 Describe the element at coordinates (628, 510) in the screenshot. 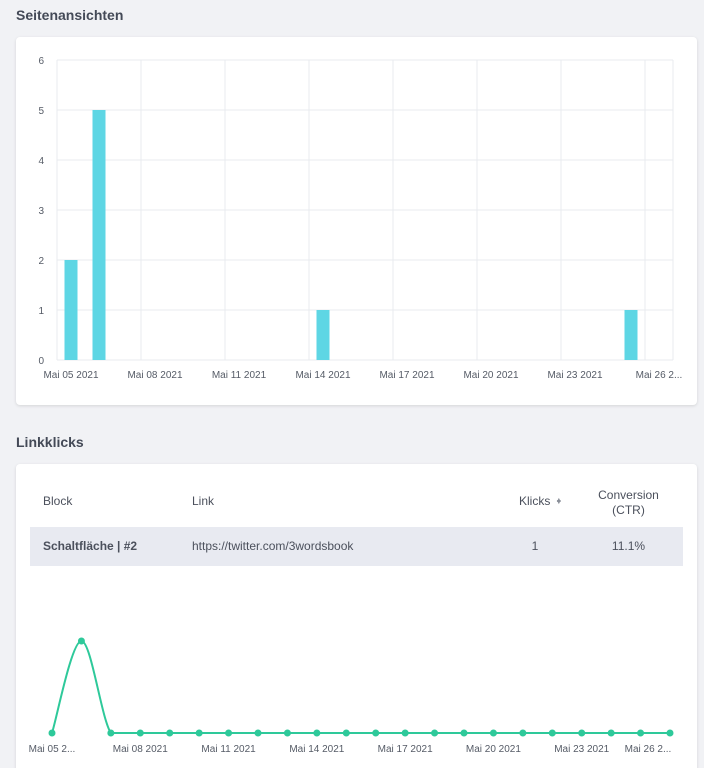

I see `column-header-conversion-line2: (CTR)` at that location.